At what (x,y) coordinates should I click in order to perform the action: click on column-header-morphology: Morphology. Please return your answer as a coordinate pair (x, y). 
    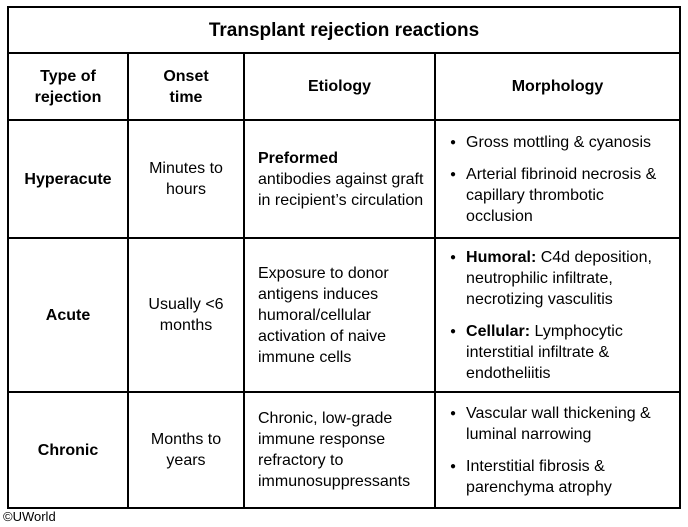
    Looking at the image, I should click on (557, 86).